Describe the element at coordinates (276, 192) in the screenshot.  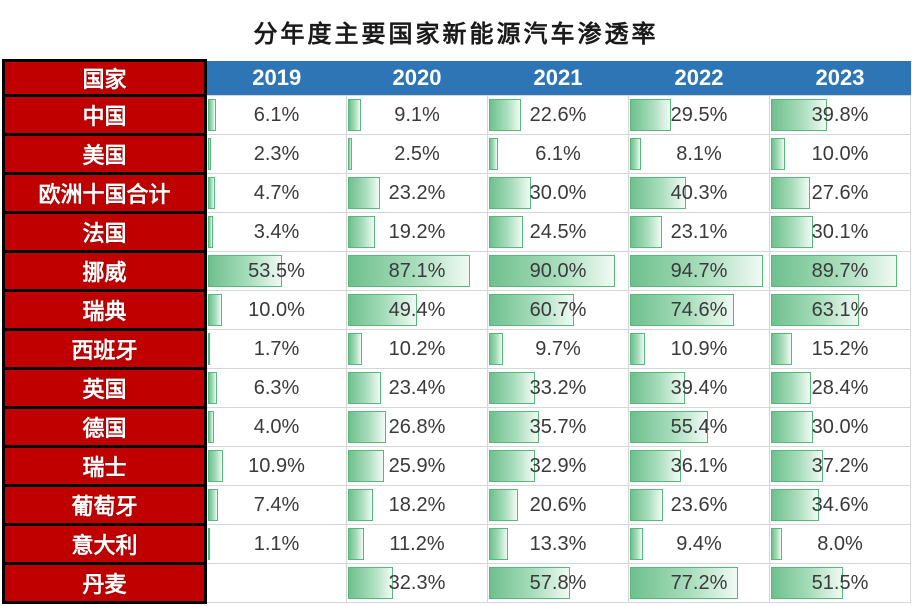
I see `value-label: 4.7%` at that location.